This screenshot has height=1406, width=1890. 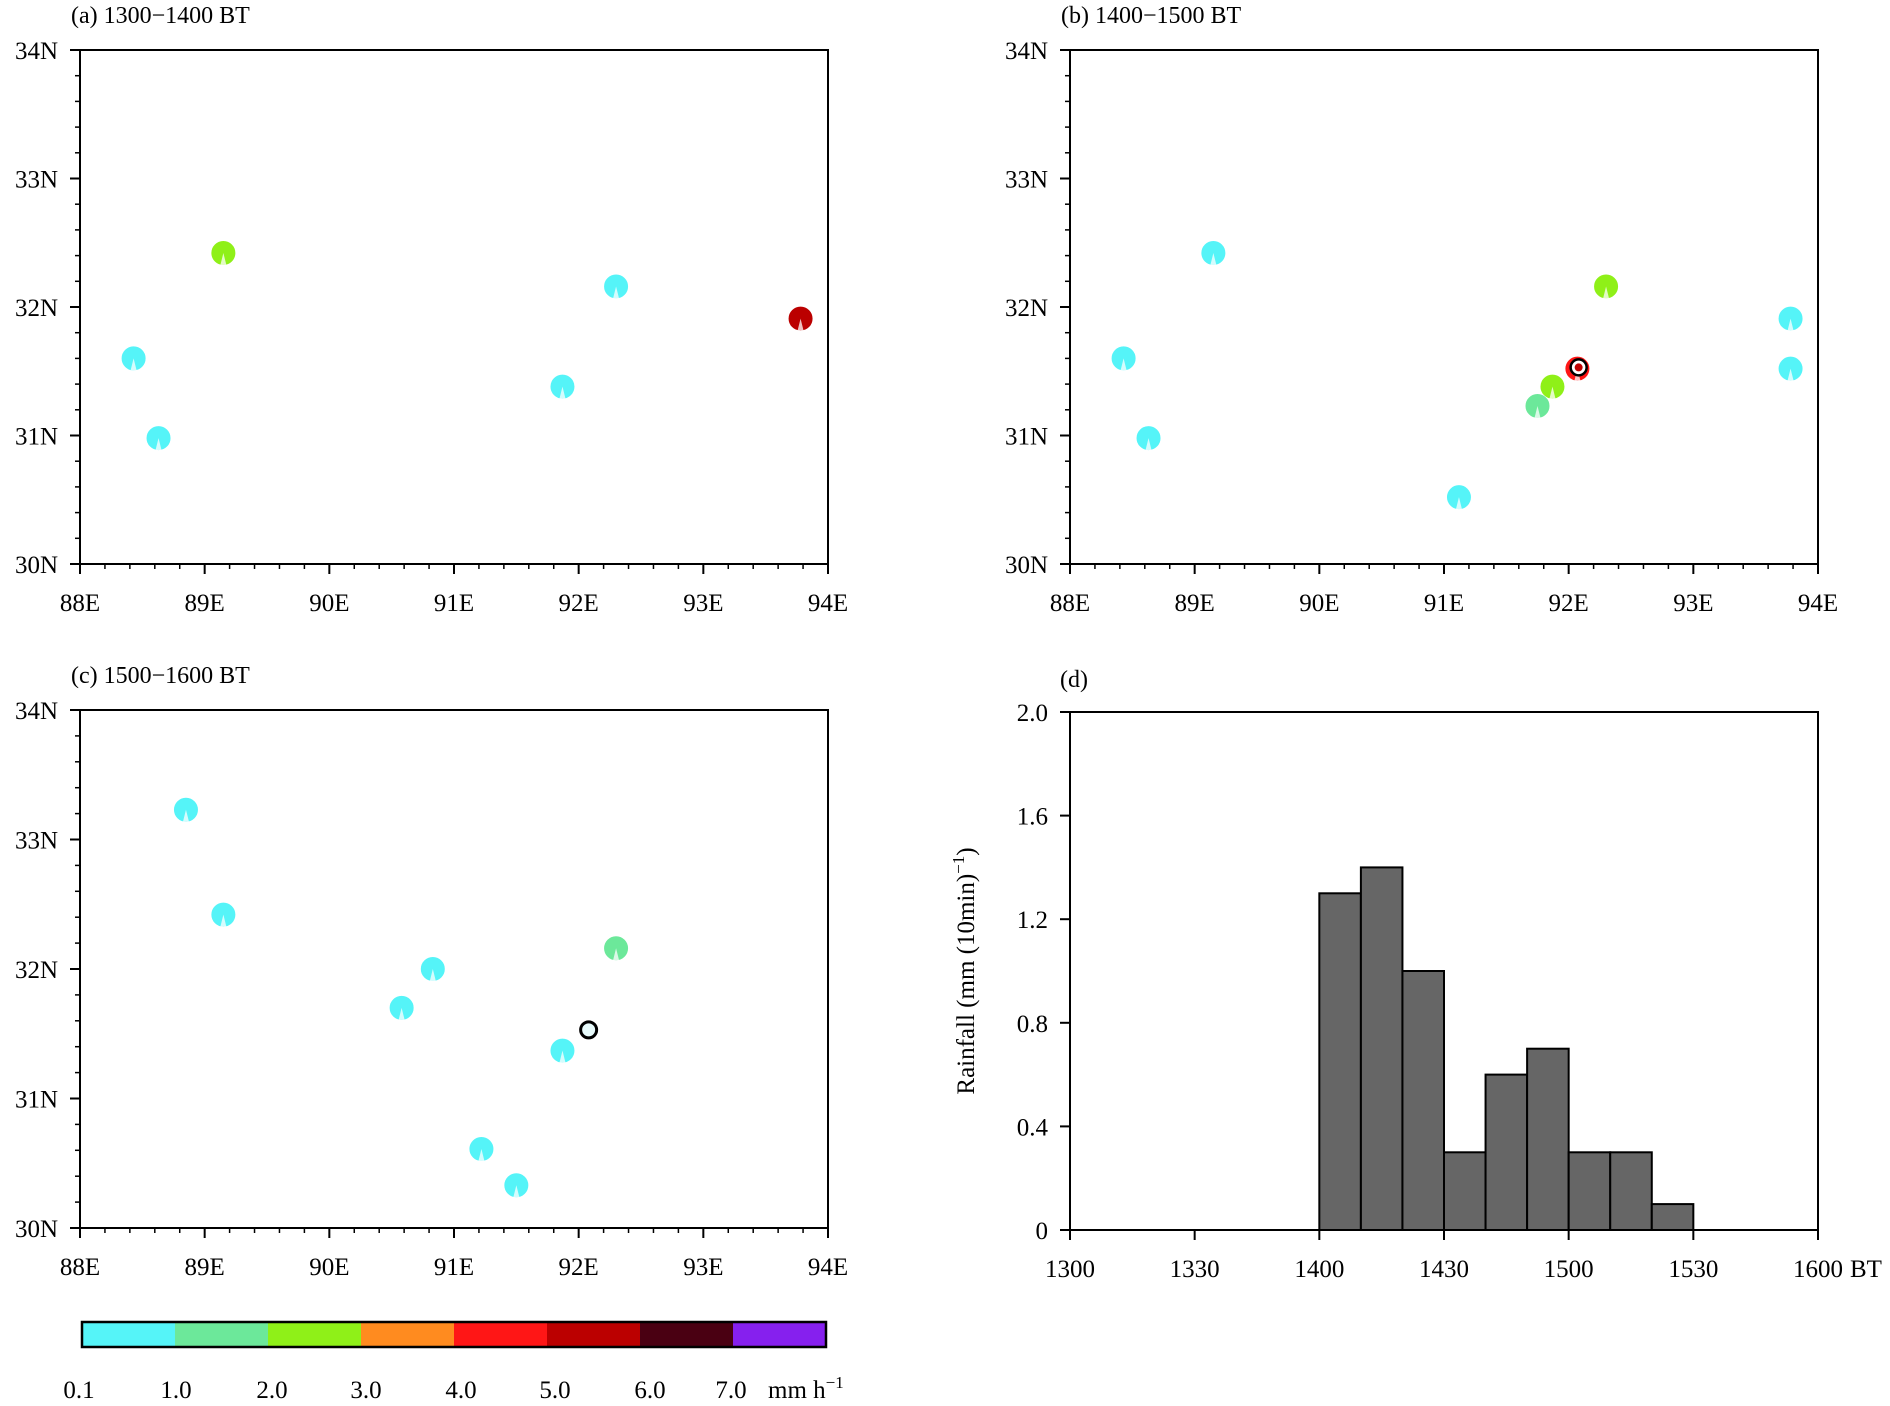 I want to click on colorbar-unit: mm h−1, so click(x=806, y=1388).